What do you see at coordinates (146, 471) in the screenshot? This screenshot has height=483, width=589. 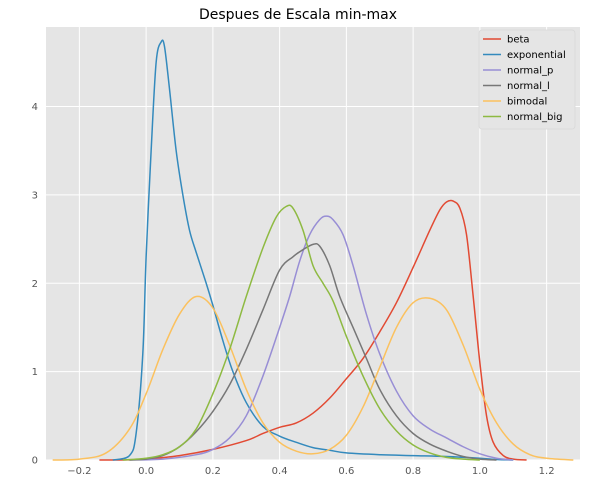 I see `x-tick-label: 0.0` at bounding box center [146, 471].